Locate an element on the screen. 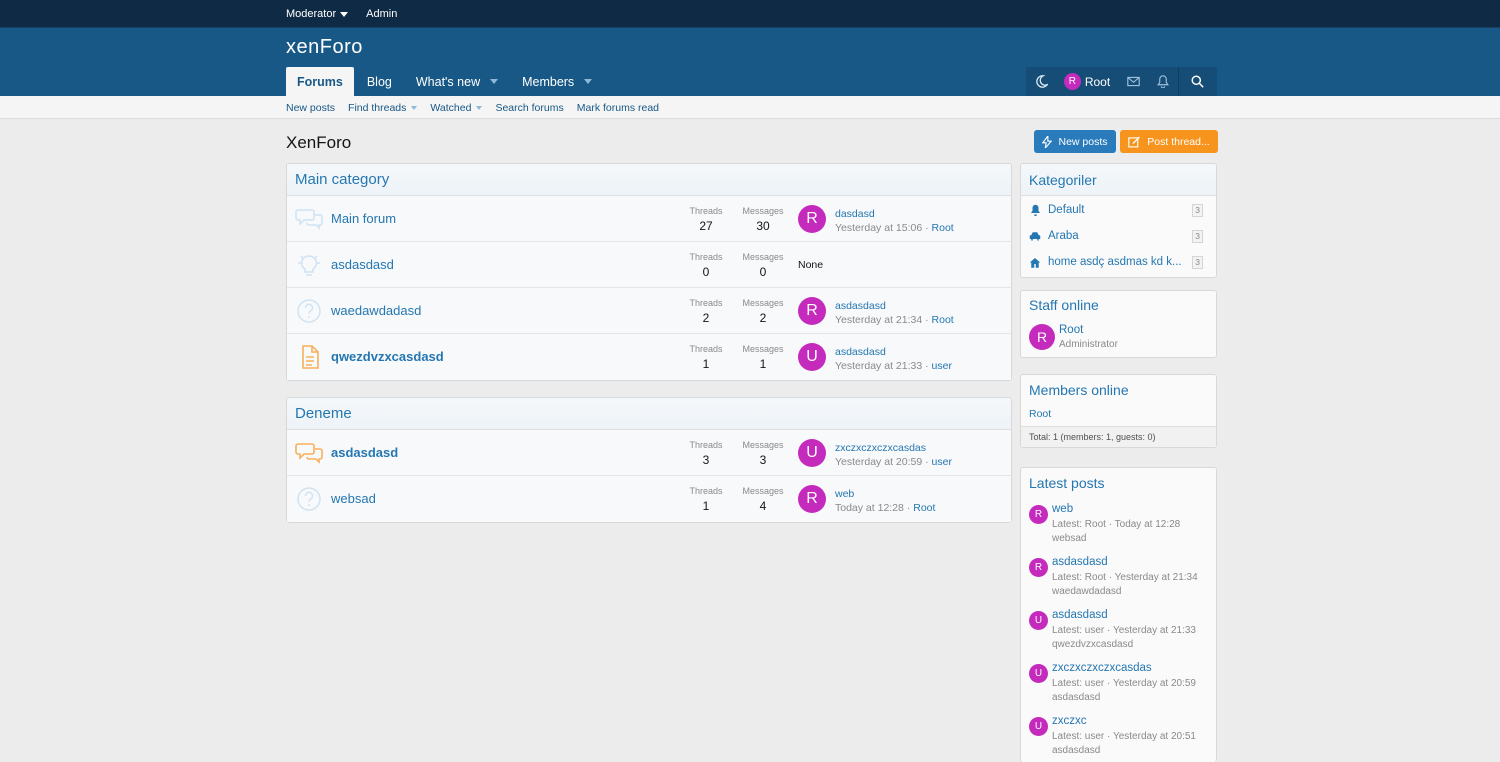  theme-toggle-button is located at coordinates (1041, 81).